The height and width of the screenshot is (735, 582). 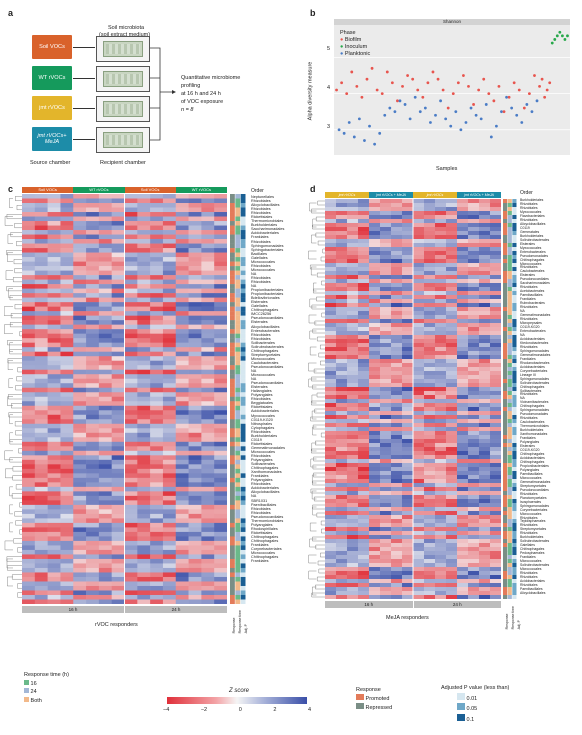 I want to click on order-label: Pseudonocardiales, so click(x=267, y=318).